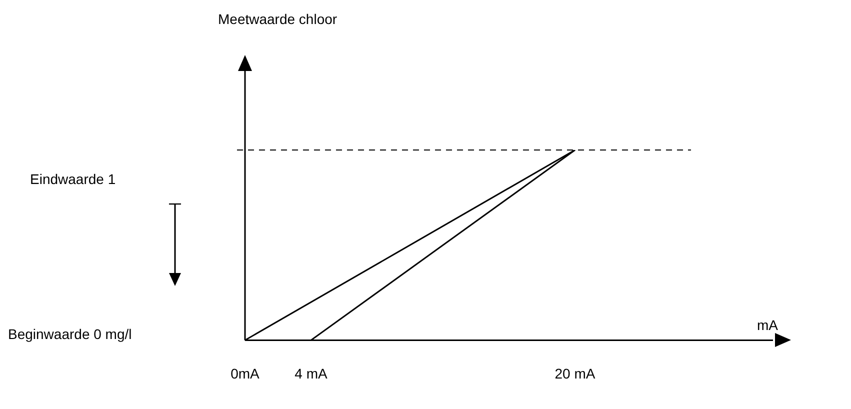 Image resolution: width=851 pixels, height=409 pixels. Describe the element at coordinates (575, 373) in the screenshot. I see `x-tick-label: 20 mA` at that location.